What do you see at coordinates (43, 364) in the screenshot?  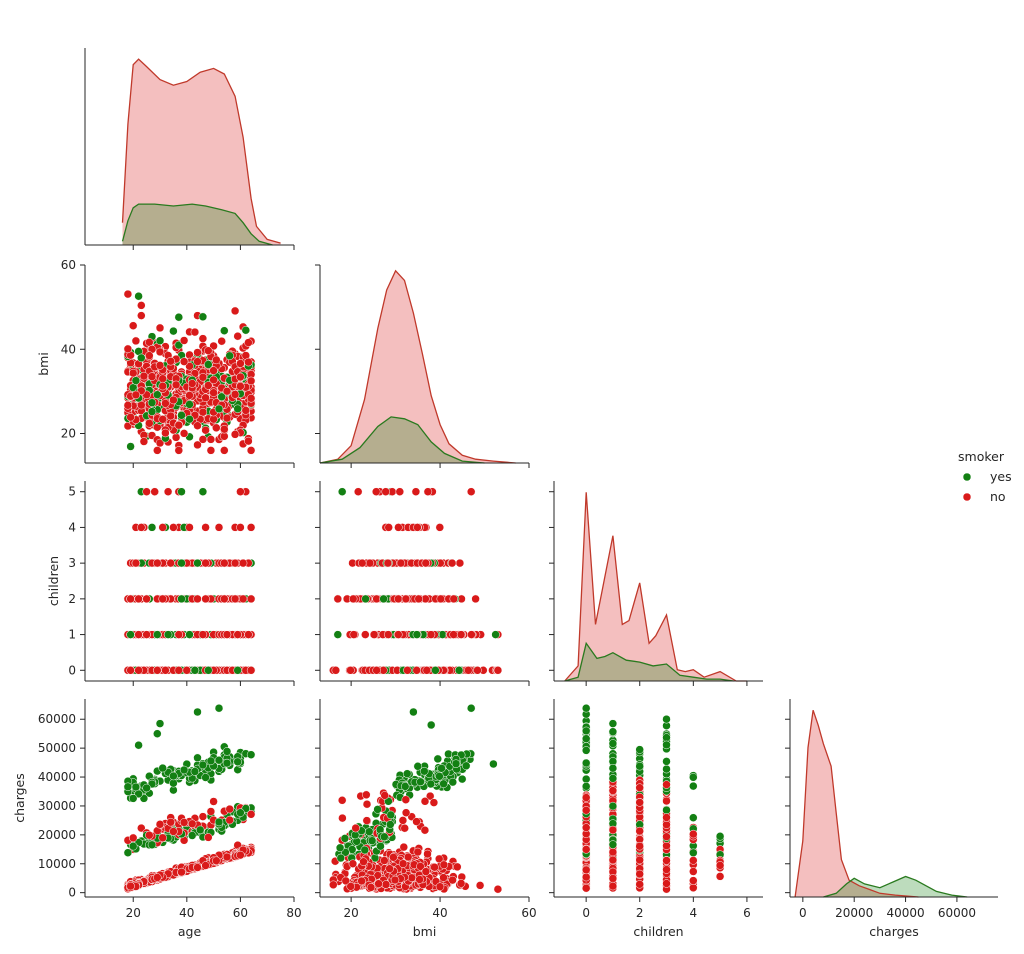 I see `y-axis-label-bmi: bmi` at bounding box center [43, 364].